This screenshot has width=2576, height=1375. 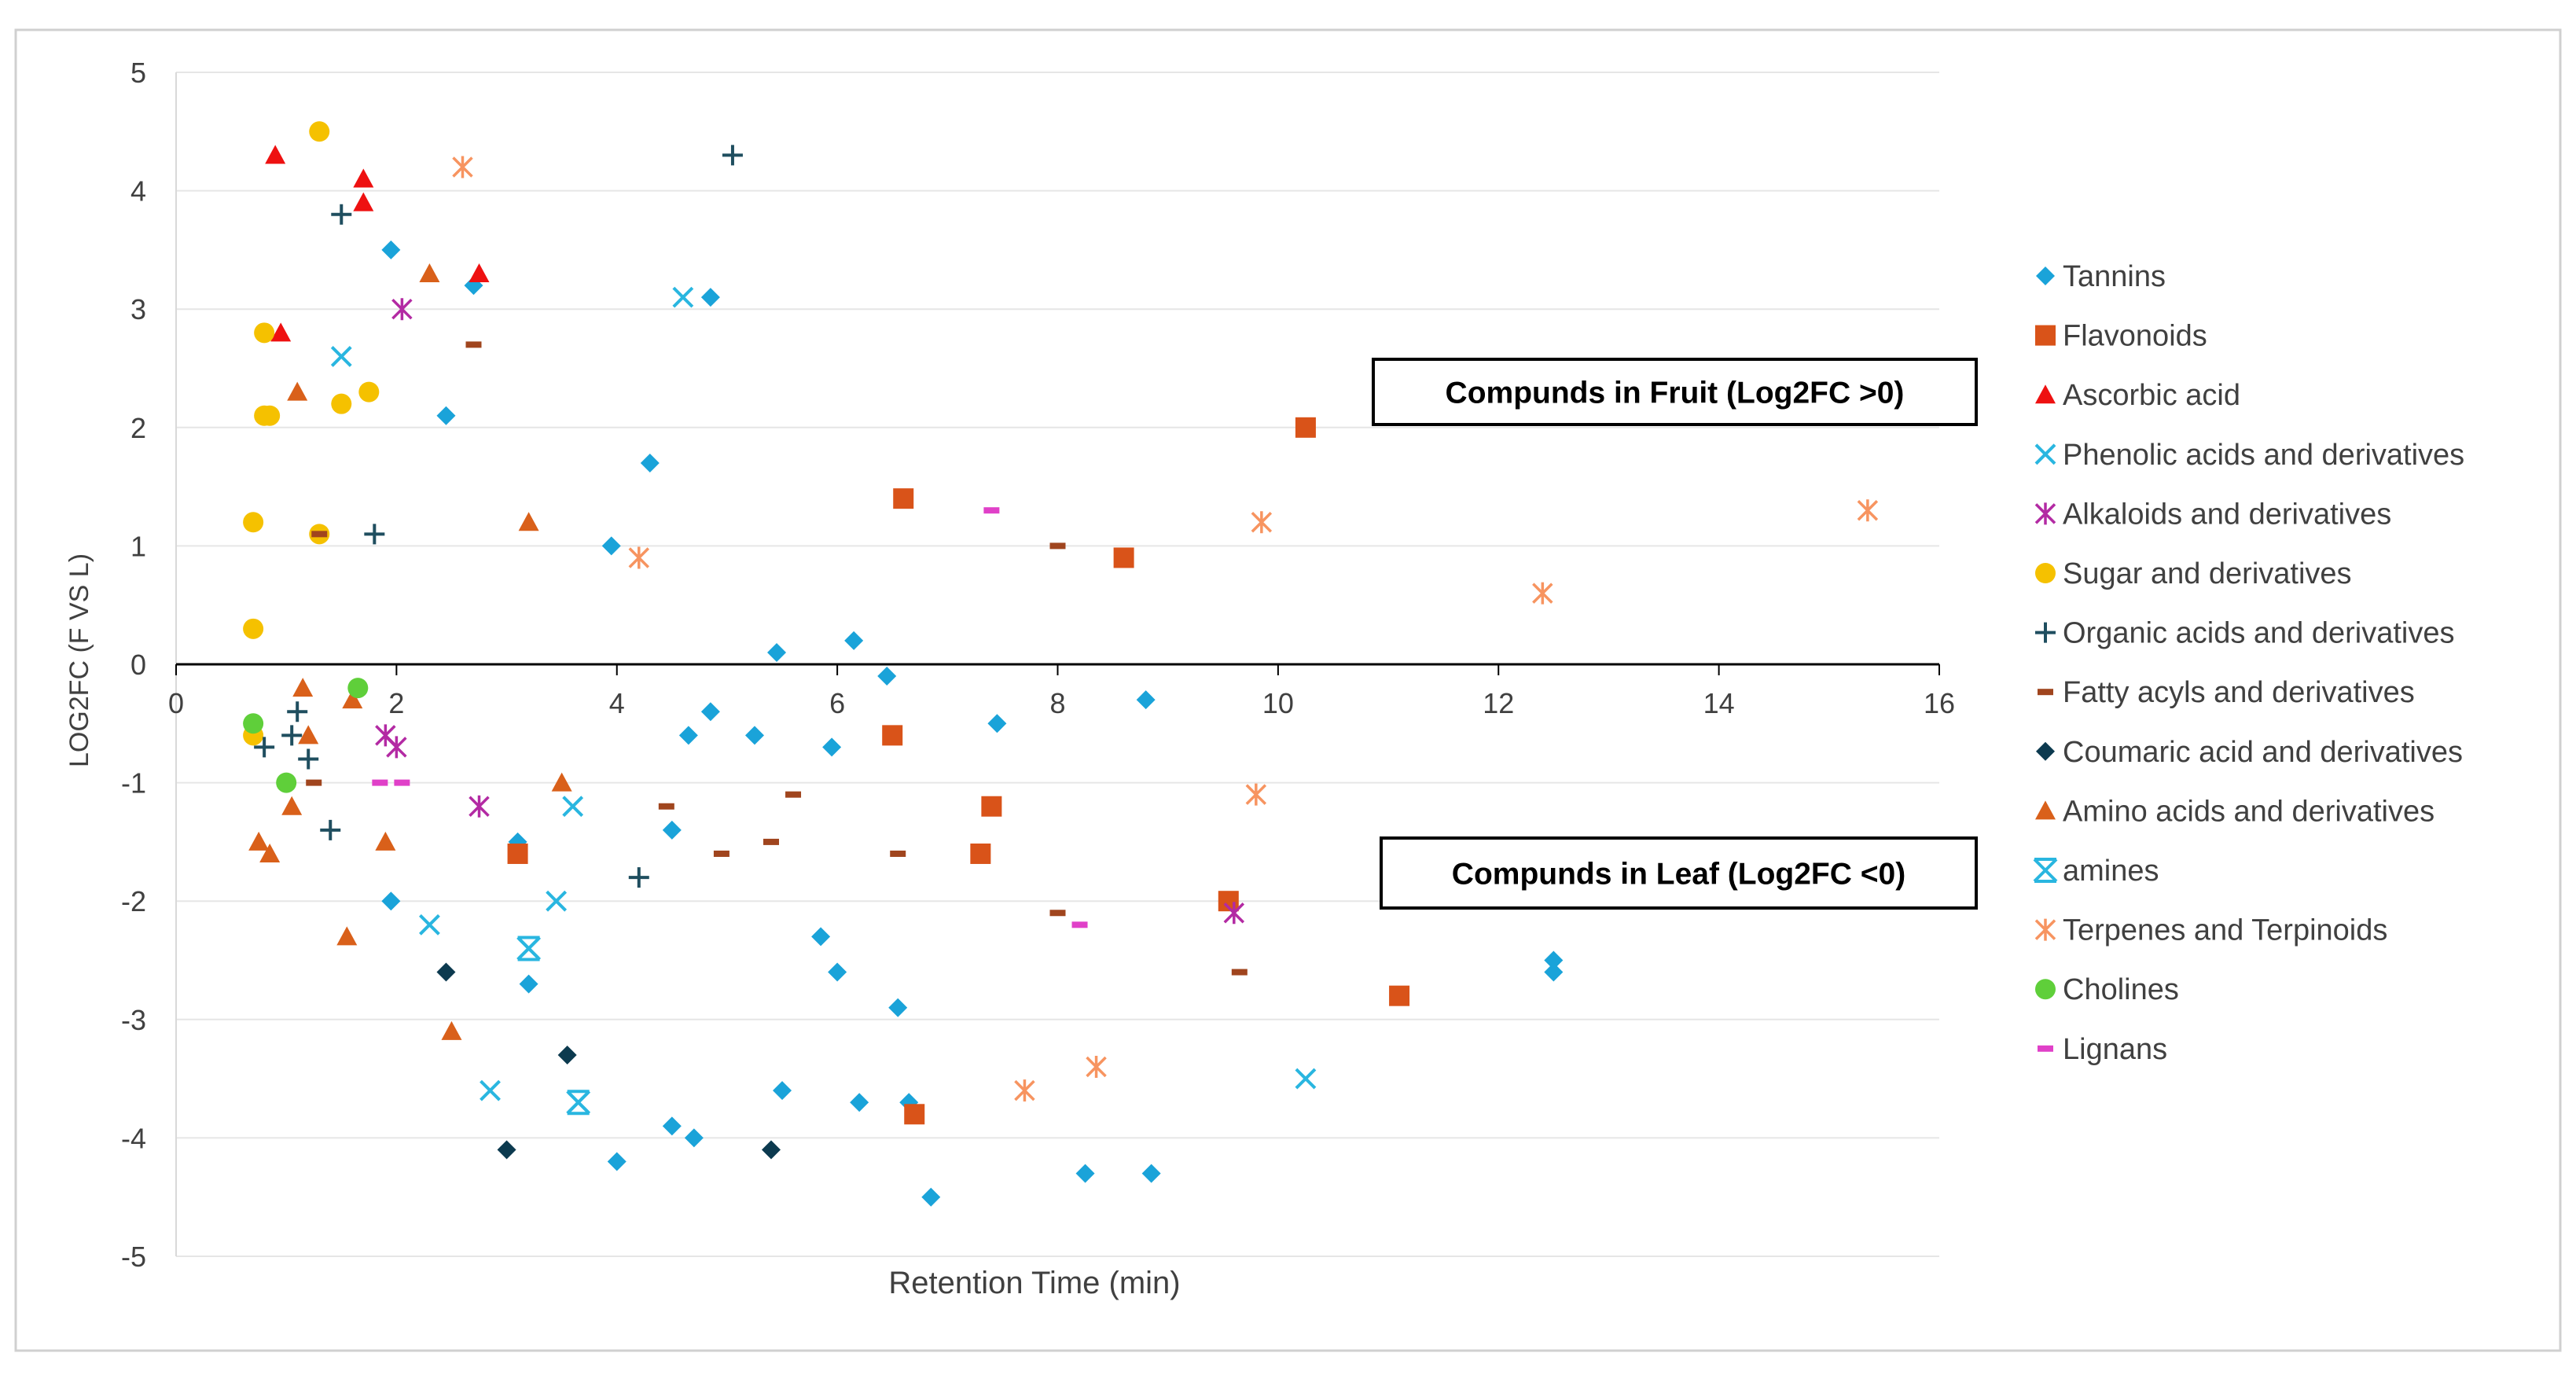 I want to click on x-axis-label: Retention Time (min), so click(x=1034, y=1283).